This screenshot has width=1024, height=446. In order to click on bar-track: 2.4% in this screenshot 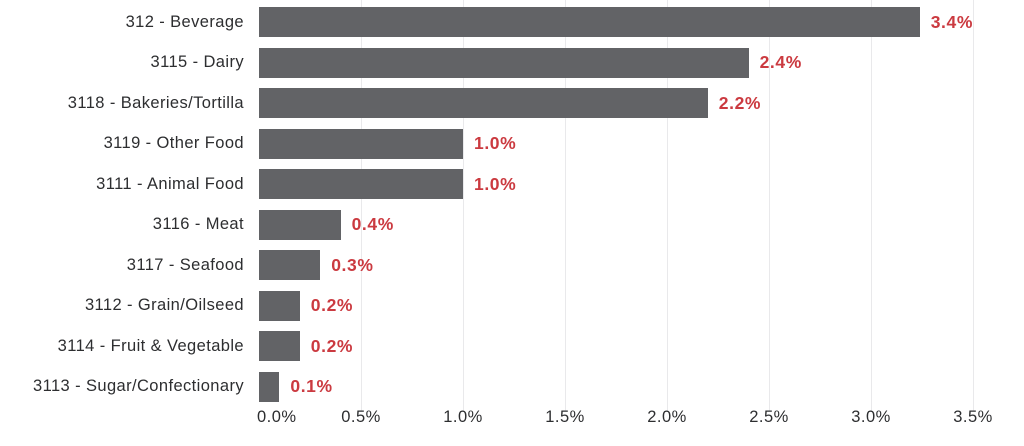, I will do `click(616, 62)`.